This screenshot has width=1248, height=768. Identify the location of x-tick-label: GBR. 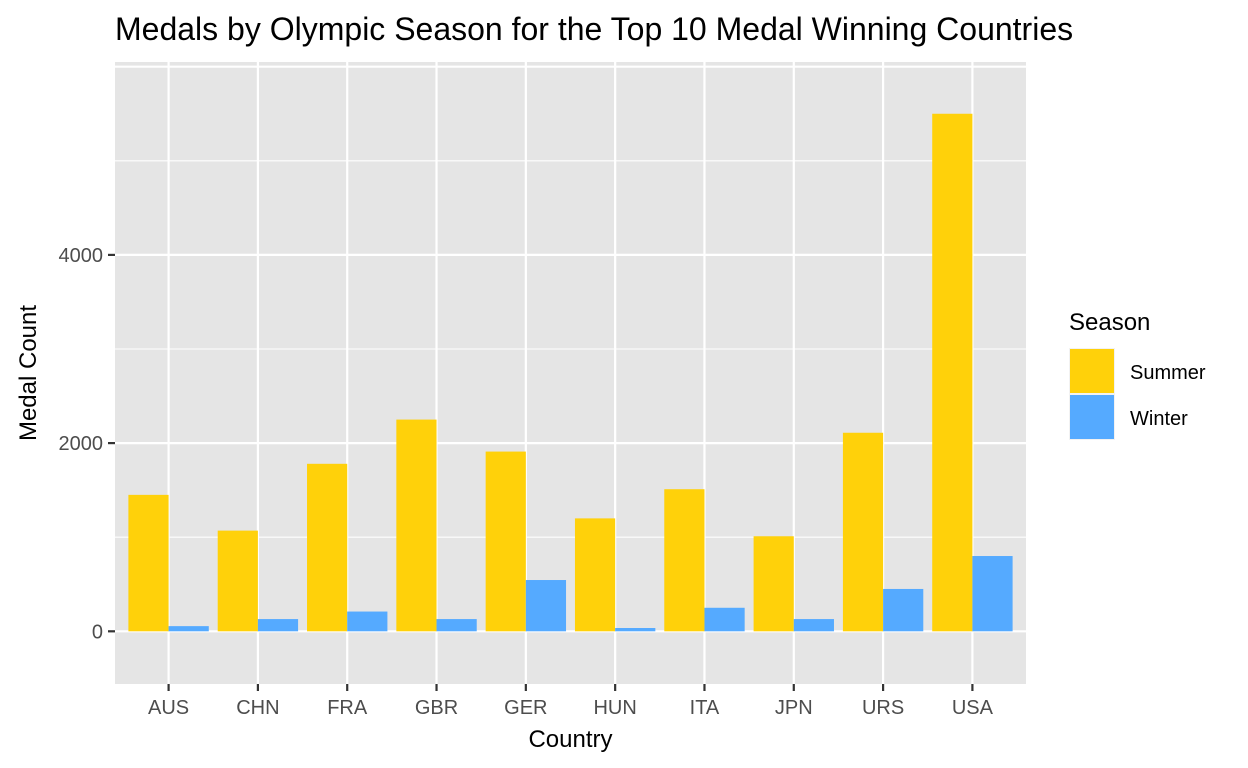
(436, 708).